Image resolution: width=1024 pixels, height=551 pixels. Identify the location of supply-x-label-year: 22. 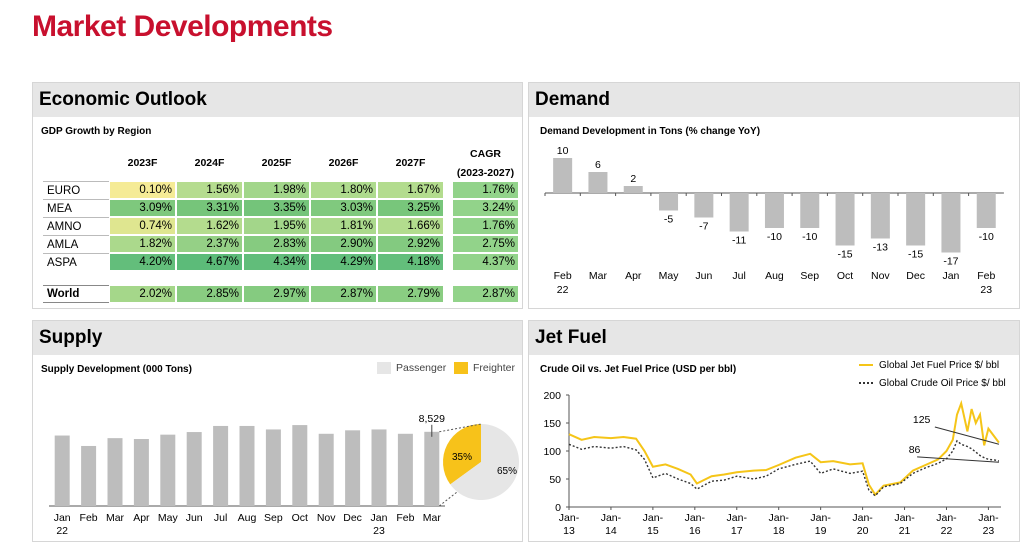
(62, 531).